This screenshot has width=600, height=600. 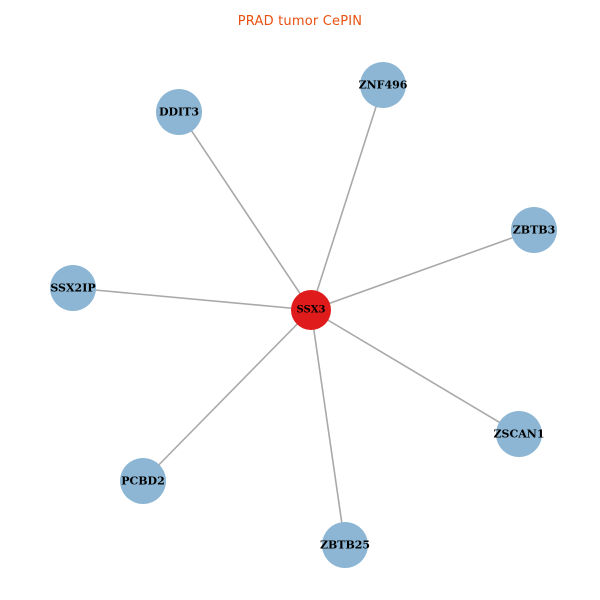 I want to click on node-label-ssx2ip: SSX2IP, so click(x=72, y=288).